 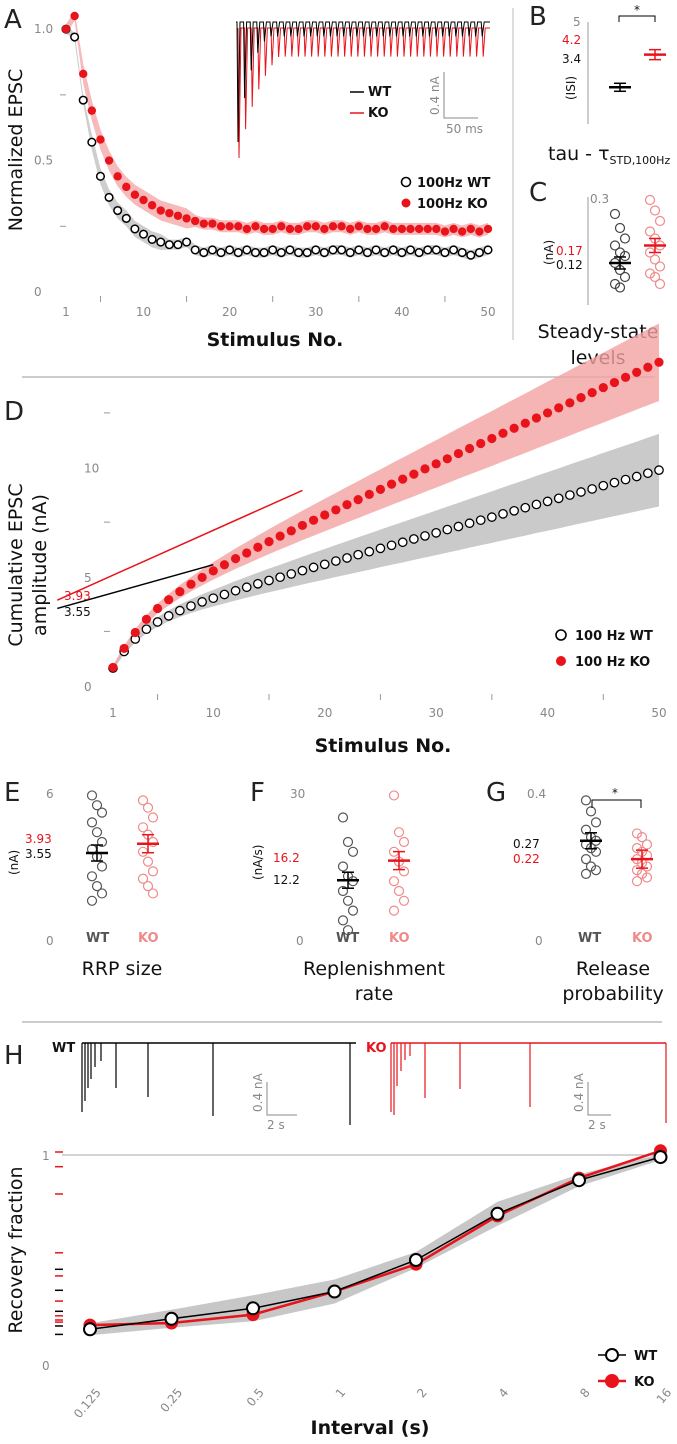 I want to click on panel-c-title: Steady-state, so click(x=598, y=332).